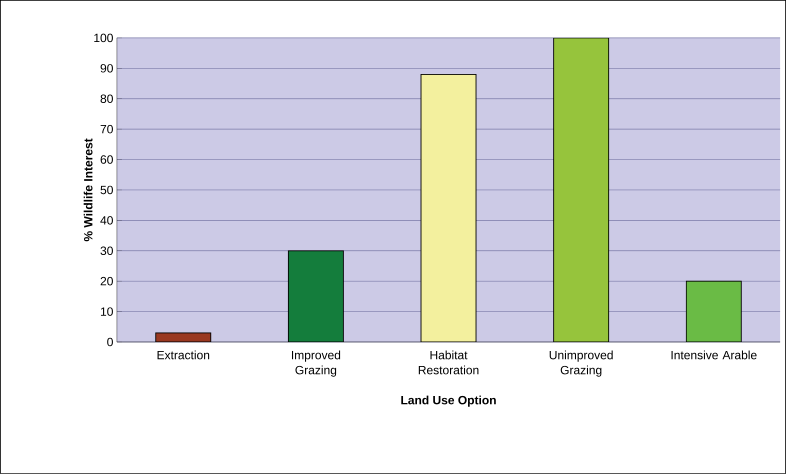 The width and height of the screenshot is (786, 474). What do you see at coordinates (106, 98) in the screenshot?
I see `y-tick-label: 80` at bounding box center [106, 98].